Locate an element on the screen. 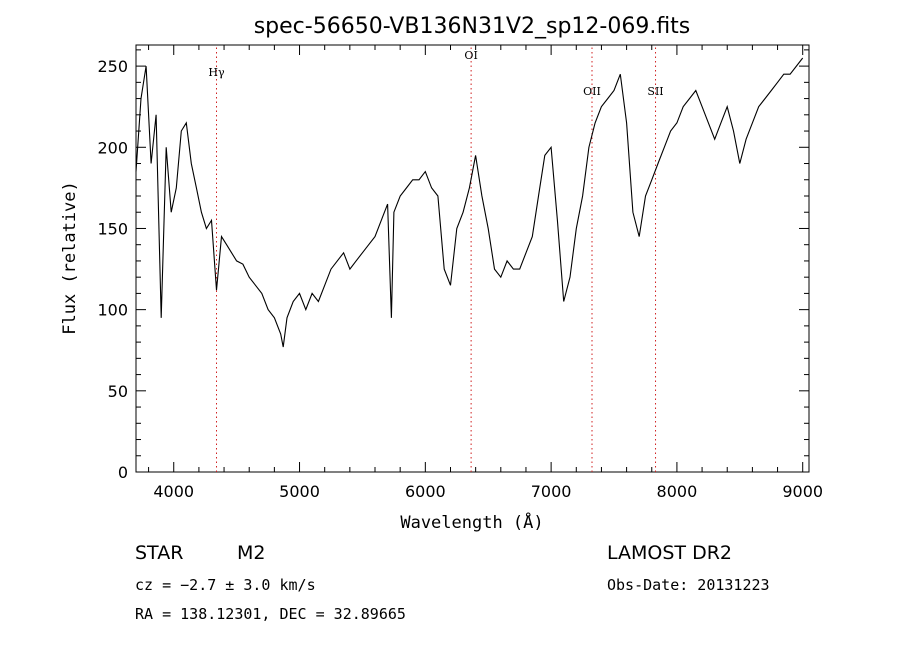 The height and width of the screenshot is (650, 900). sky-coordinates: RA = 138.12301, DEC = 32.89665 is located at coordinates (270, 614).